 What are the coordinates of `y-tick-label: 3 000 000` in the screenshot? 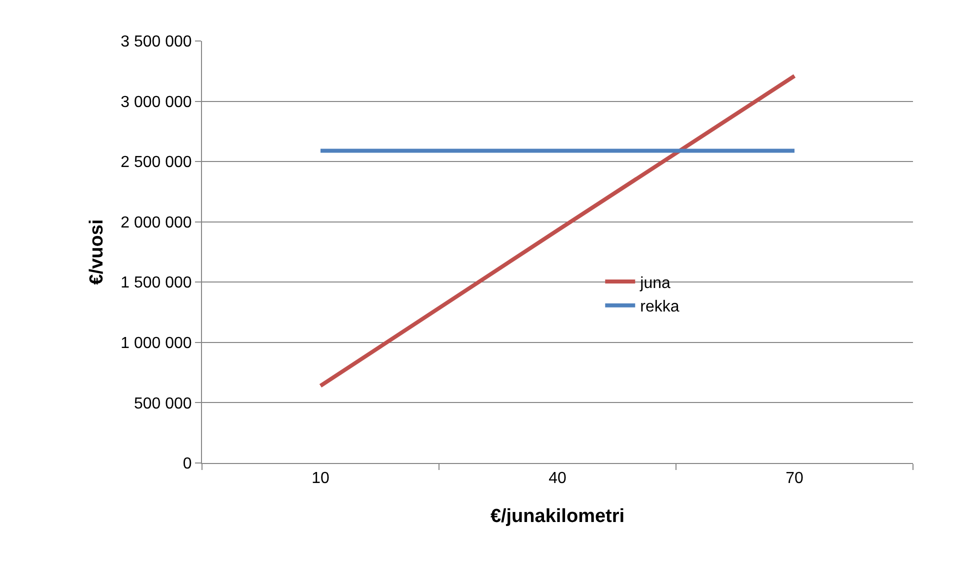 It's located at (156, 102).